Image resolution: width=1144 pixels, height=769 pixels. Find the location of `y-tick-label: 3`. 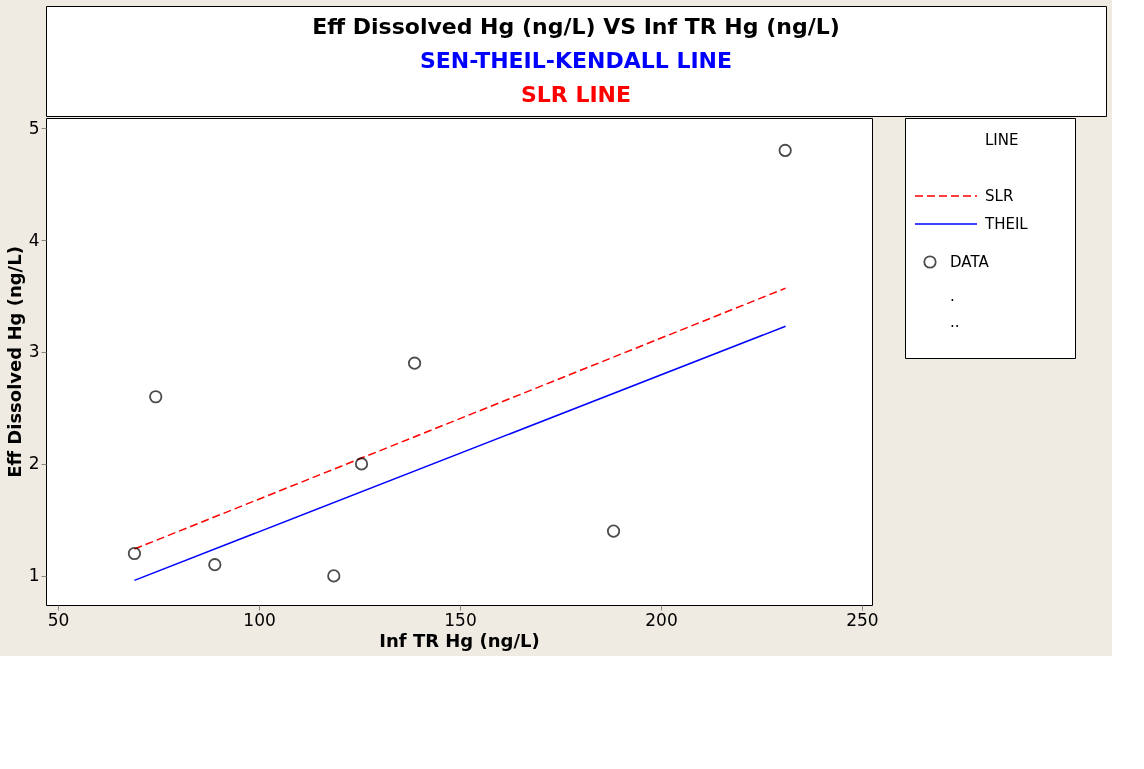

y-tick-label: 3 is located at coordinates (34, 351).